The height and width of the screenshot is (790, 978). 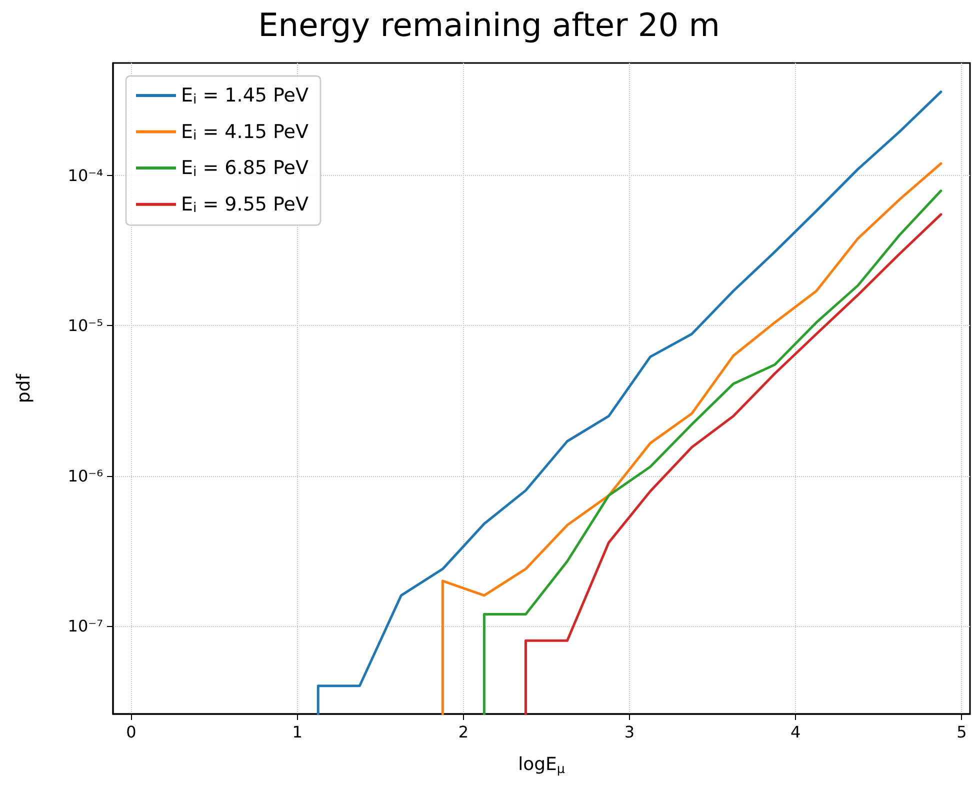 What do you see at coordinates (463, 732) in the screenshot?
I see `x-tick-label: 2` at bounding box center [463, 732].